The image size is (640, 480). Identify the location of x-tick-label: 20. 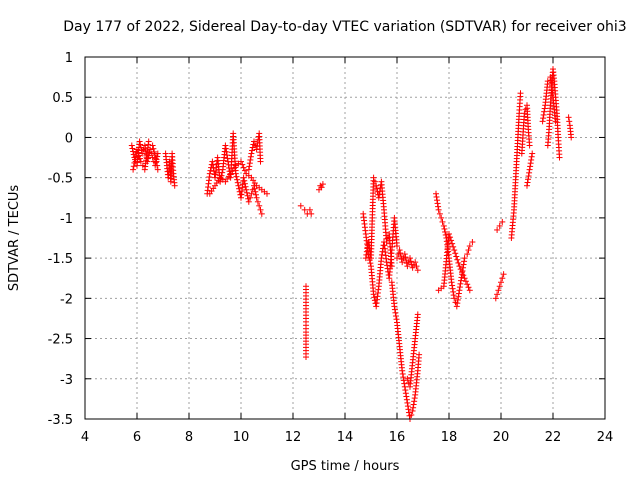
(501, 437).